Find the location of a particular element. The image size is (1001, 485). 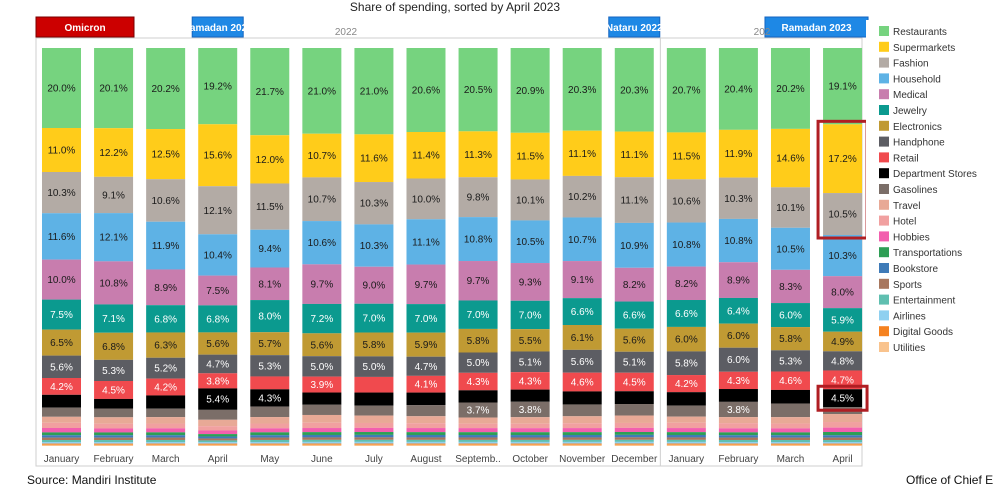

legend-label-bookstore: Bookstore is located at coordinates (915, 269).